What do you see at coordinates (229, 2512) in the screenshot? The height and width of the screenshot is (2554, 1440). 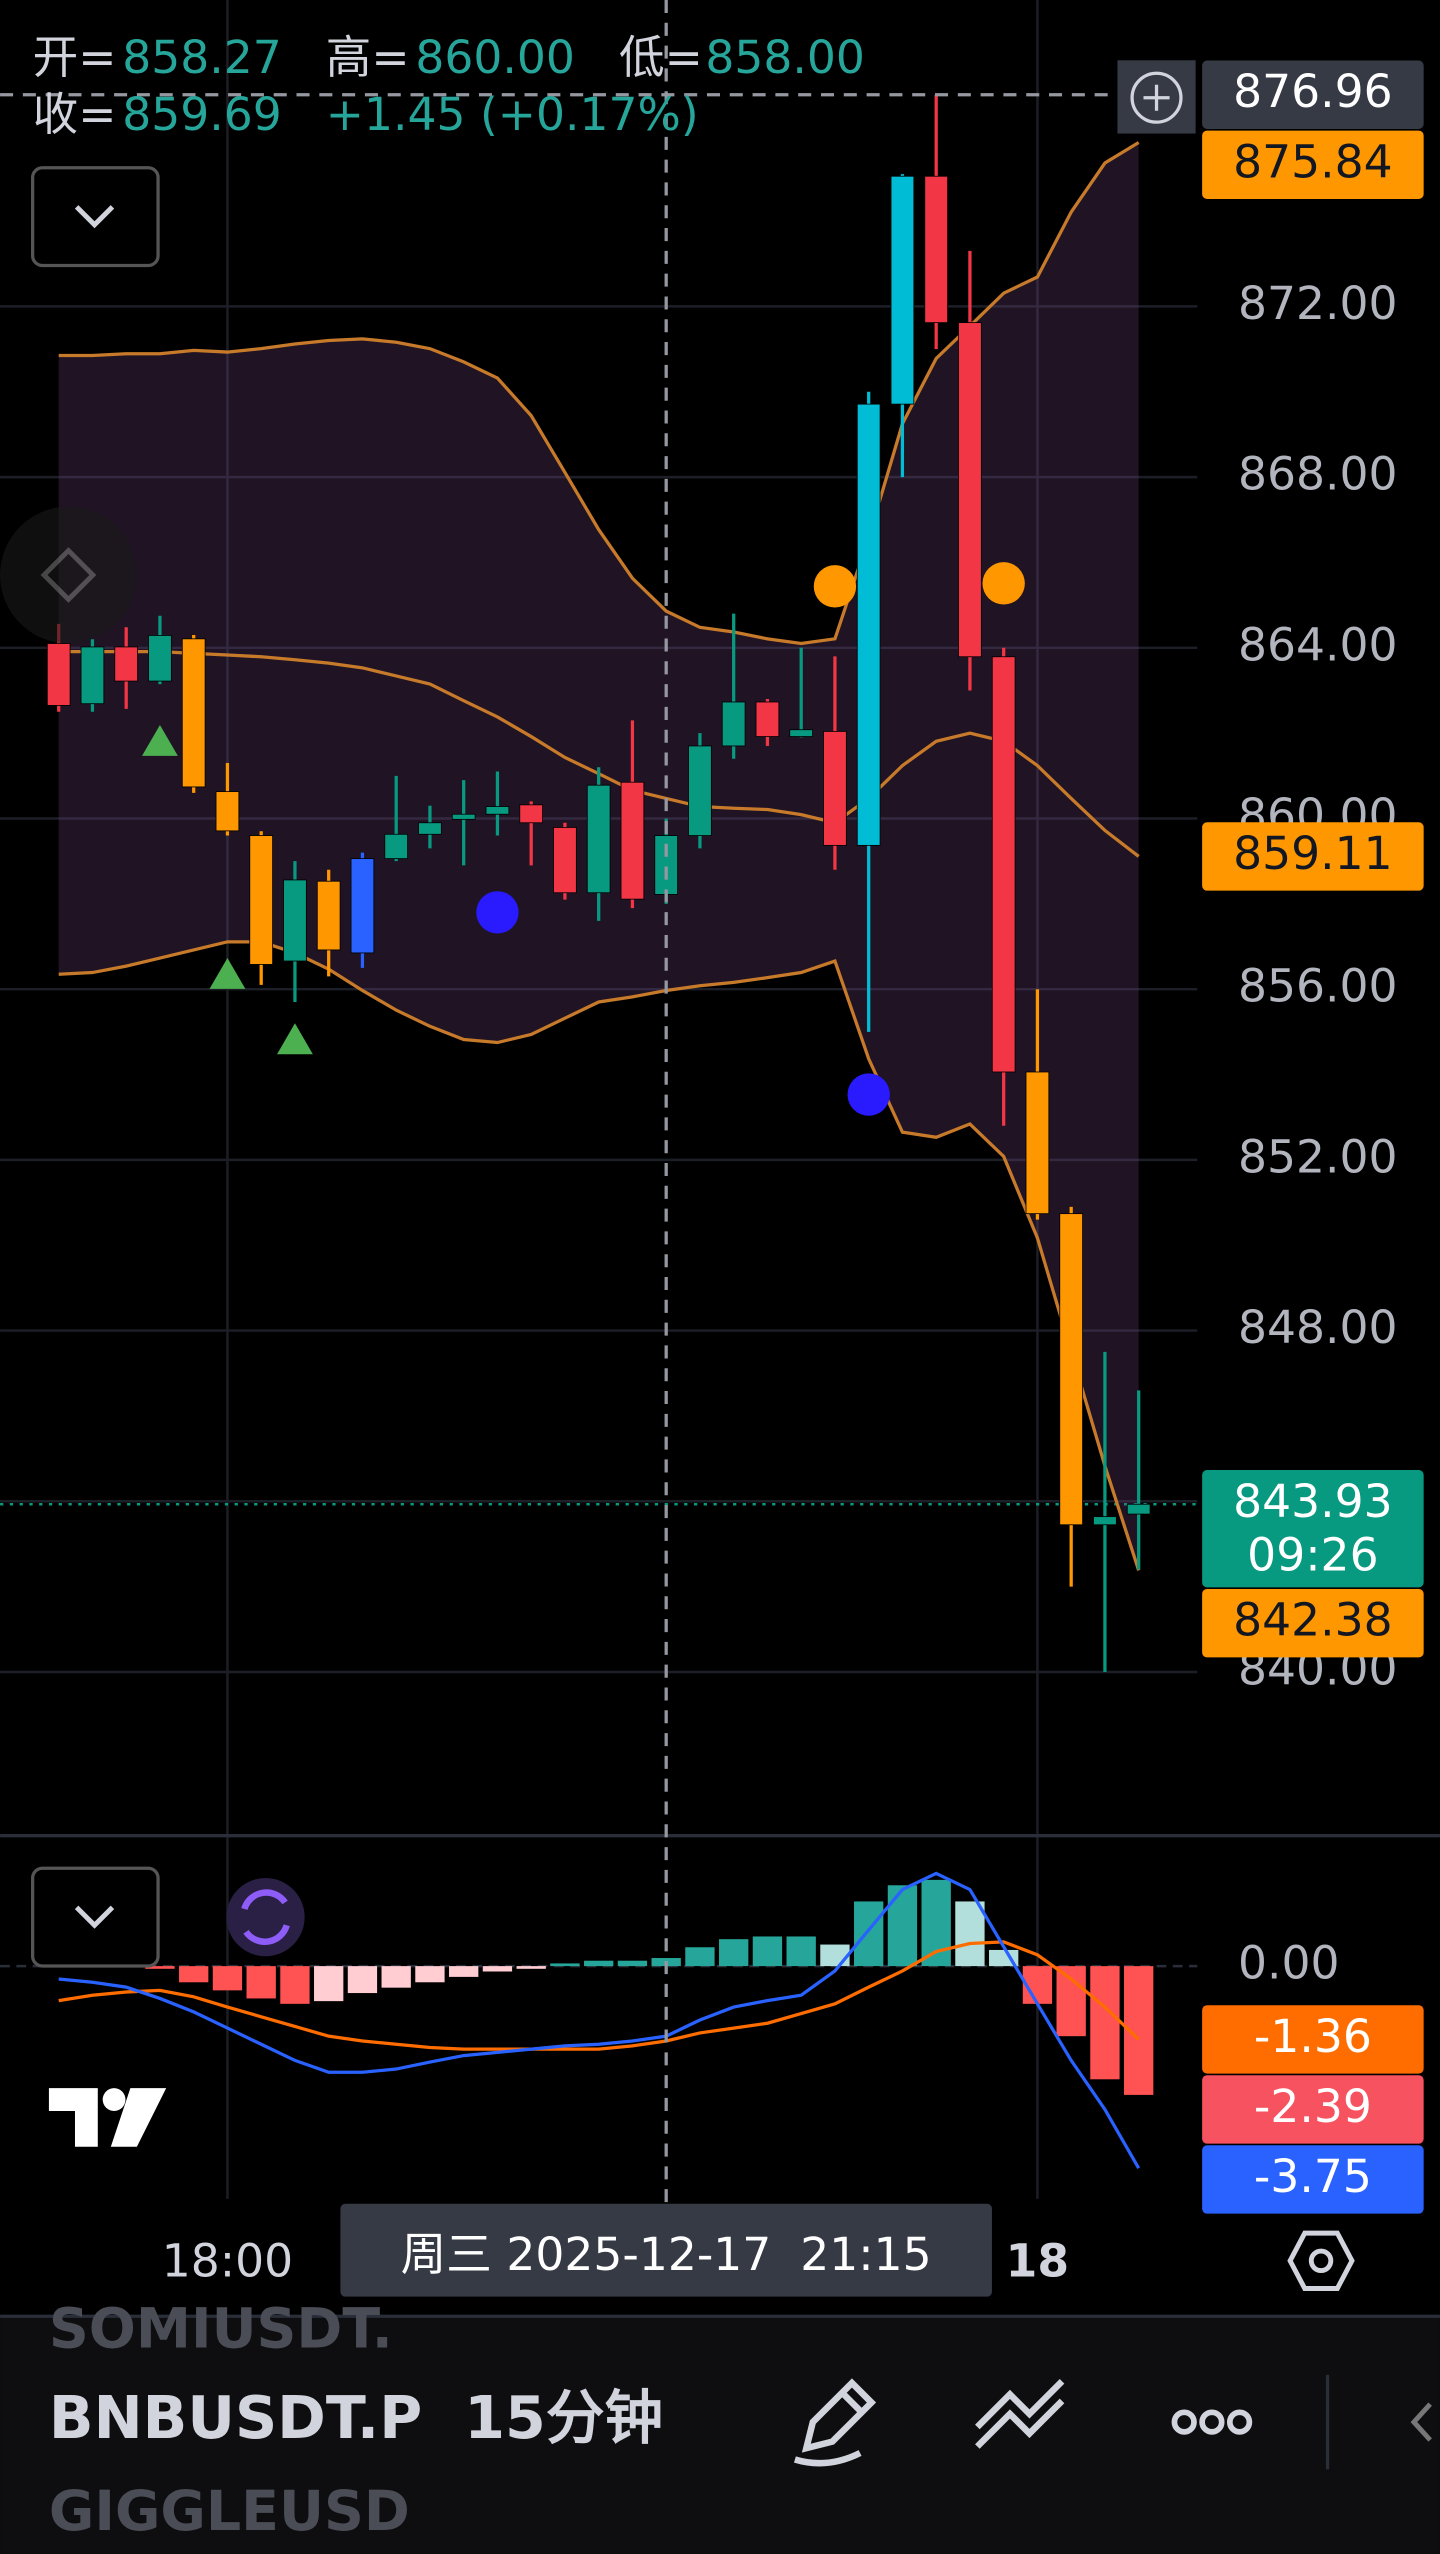 I see `symbol-next: GIGGLEUSD` at bounding box center [229, 2512].